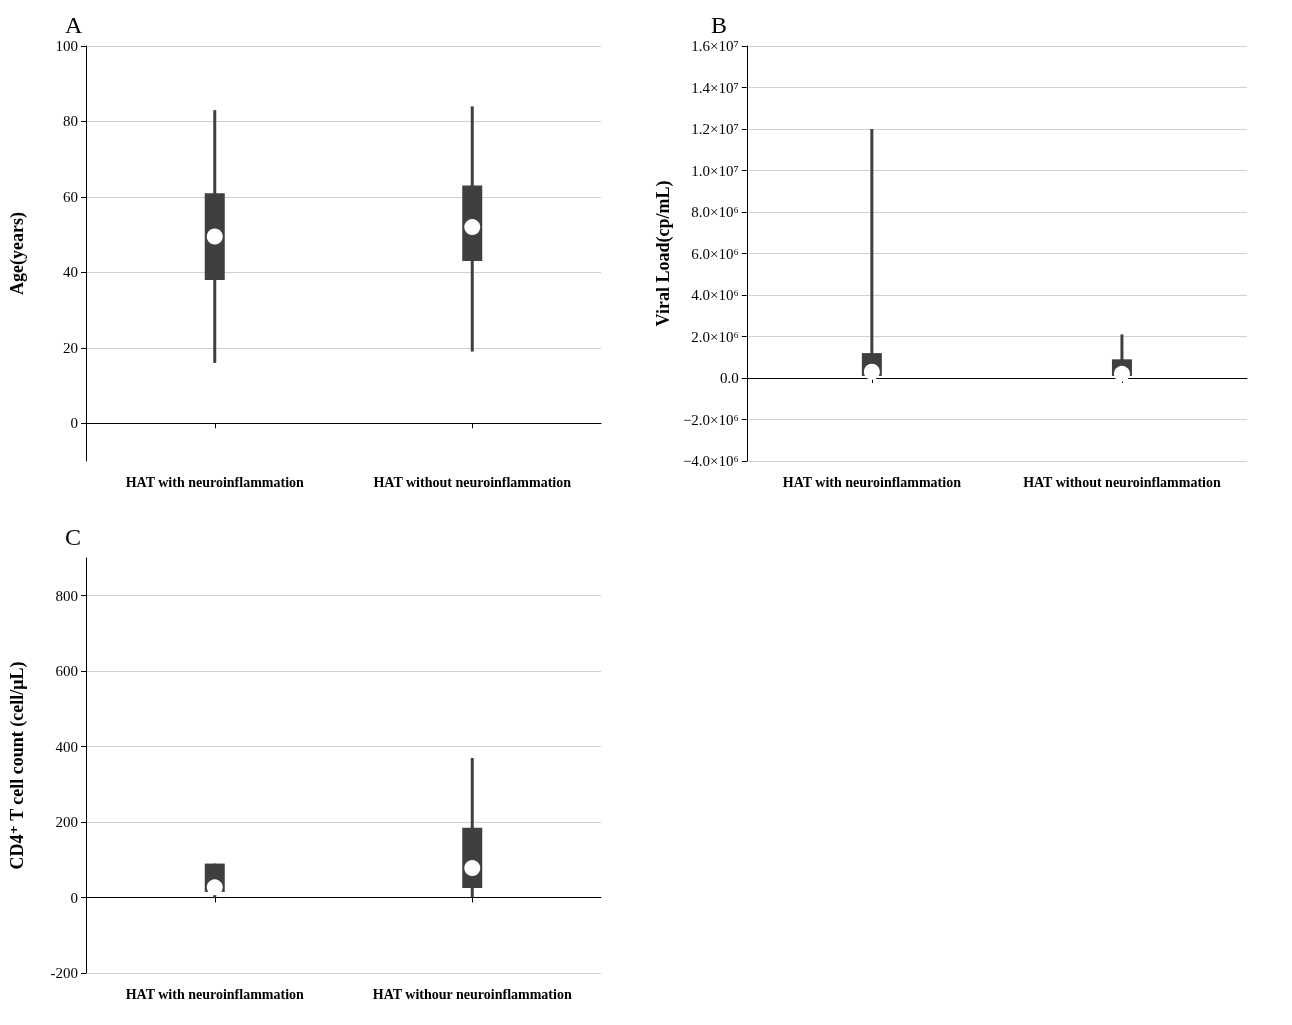 Image resolution: width=1292 pixels, height=1025 pixels. I want to click on y-tick-label: 60, so click(70, 196).